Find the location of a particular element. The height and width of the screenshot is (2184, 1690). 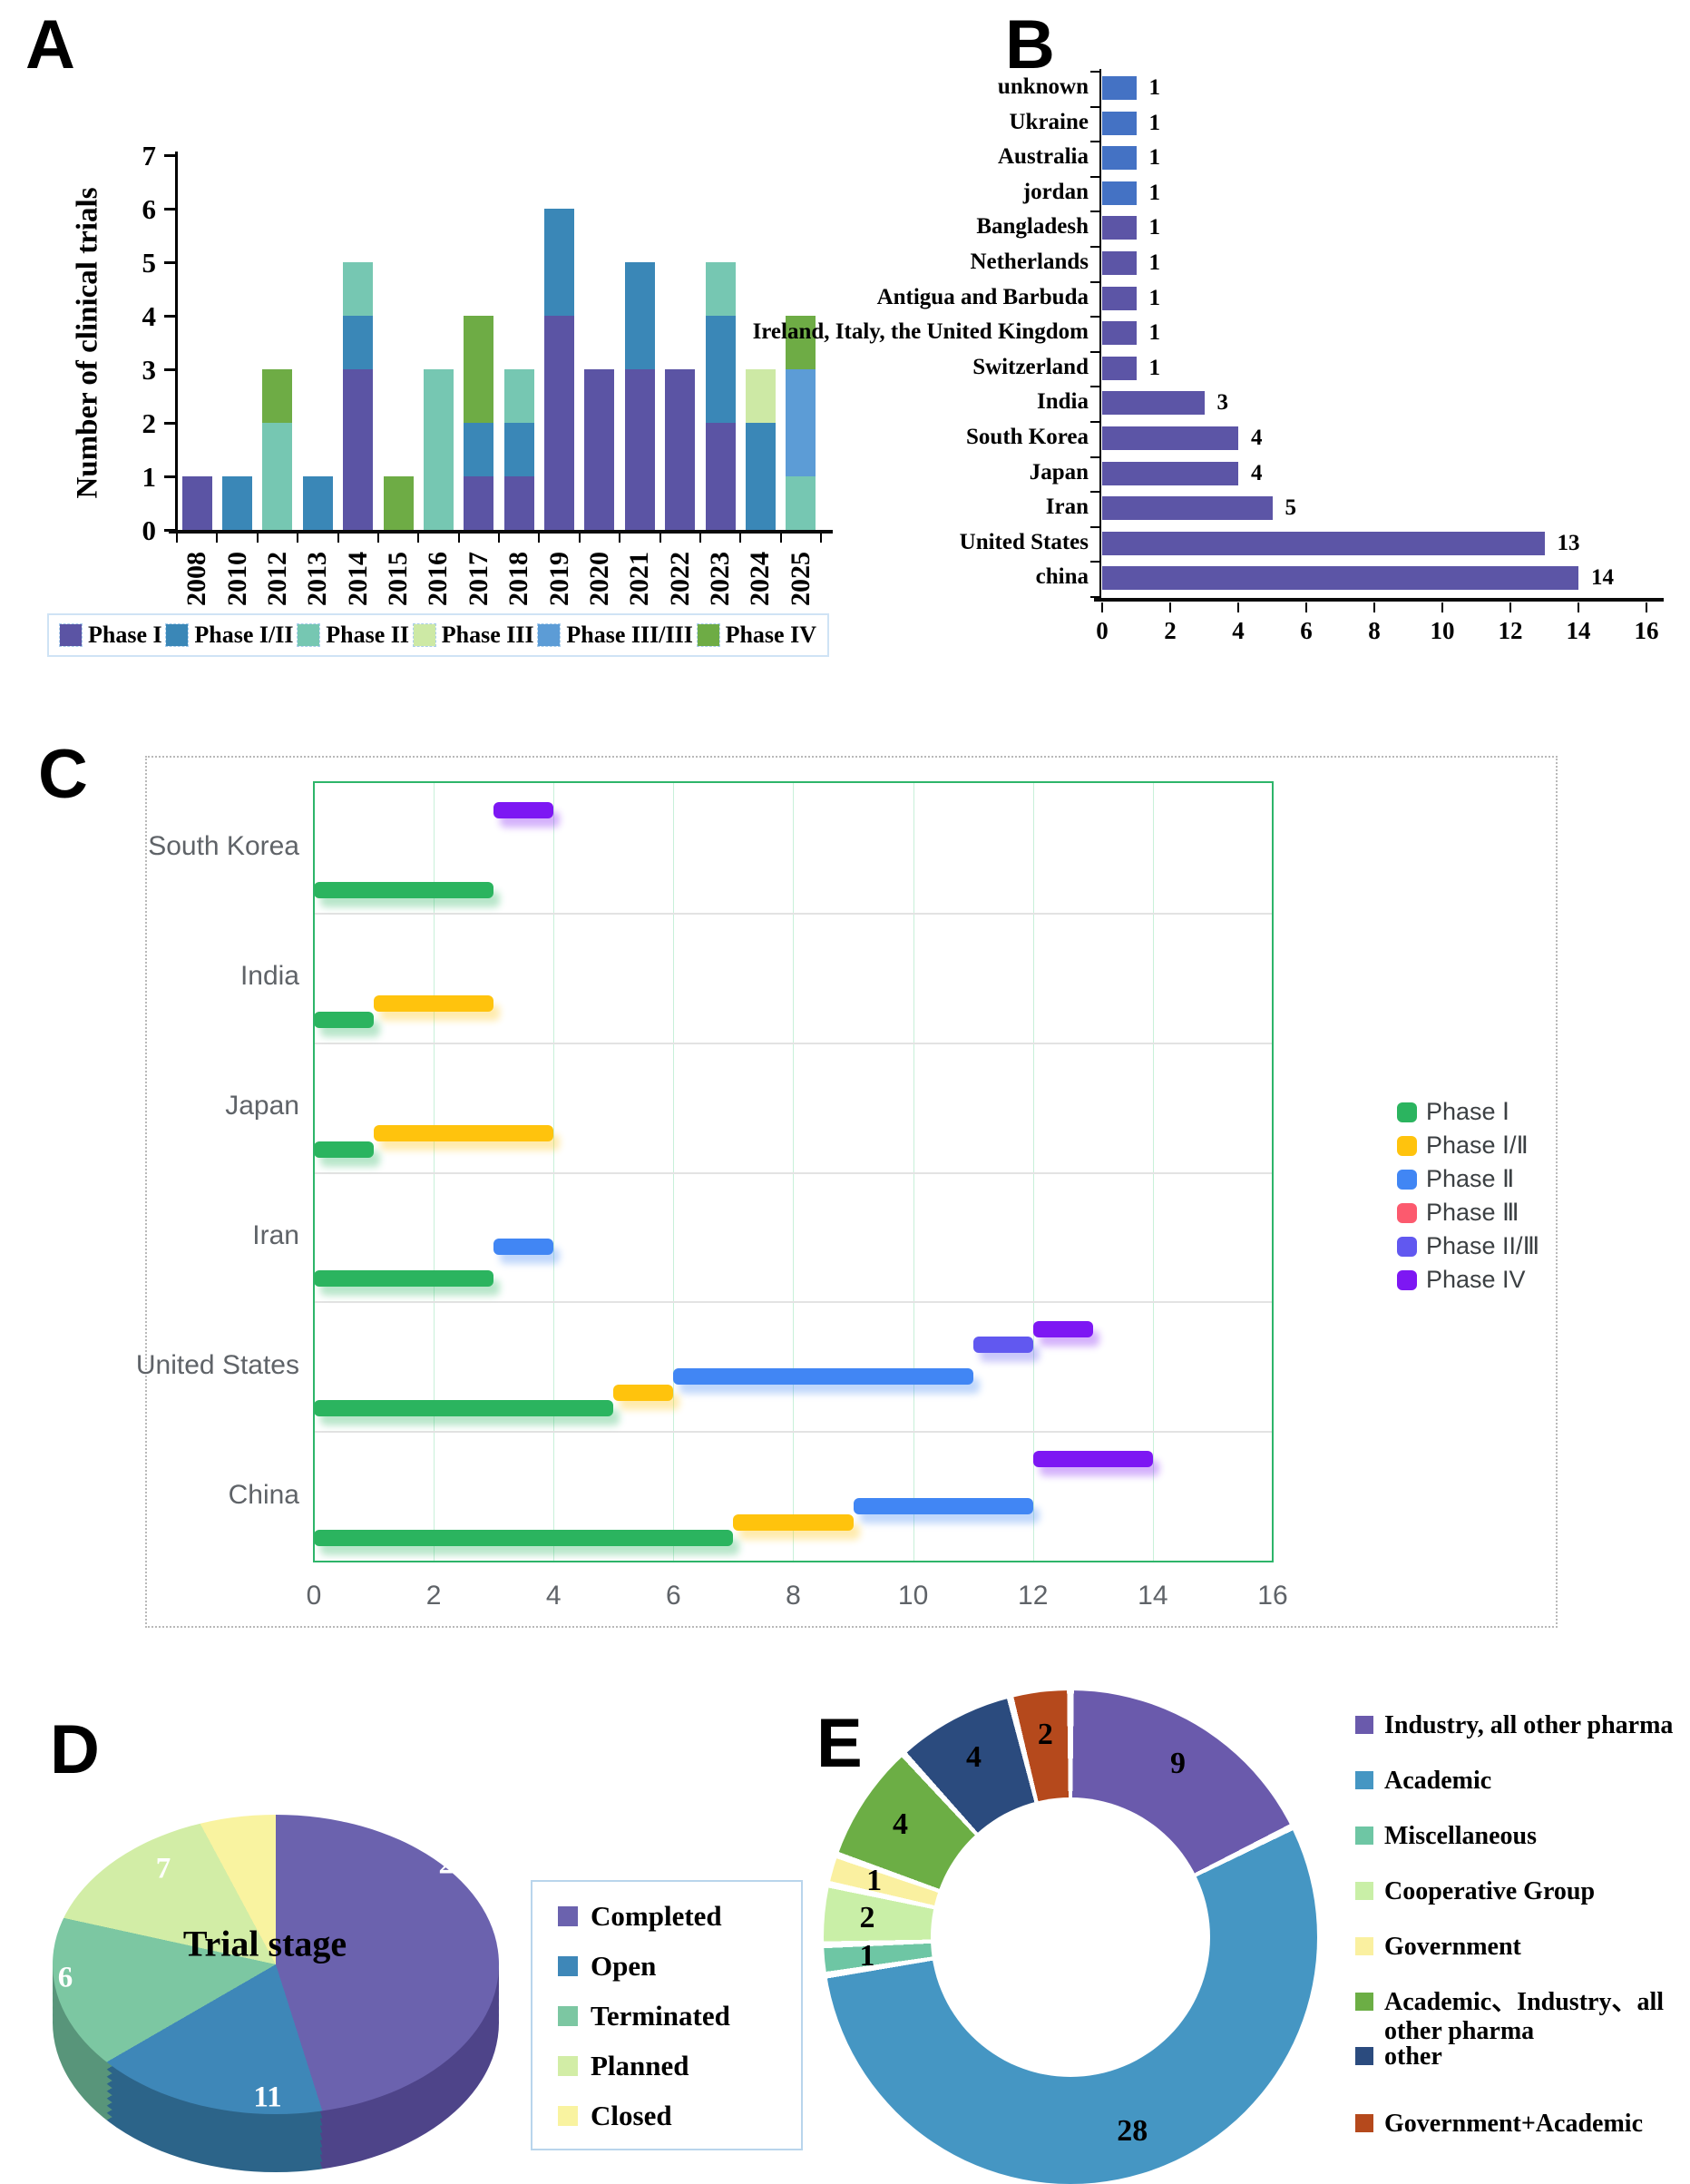

a-y-tick-label: 2 is located at coordinates (150, 423).